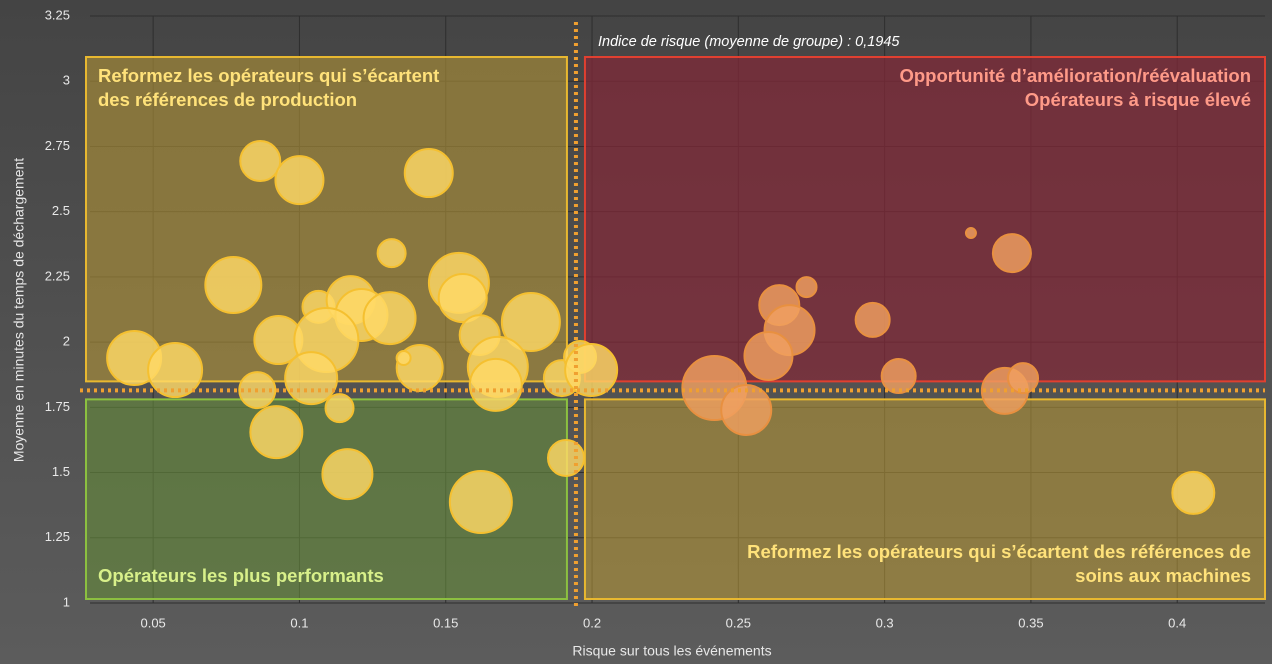 This screenshot has height=664, width=1272. What do you see at coordinates (152, 622) in the screenshot?
I see `x-tick-label: 0.05` at bounding box center [152, 622].